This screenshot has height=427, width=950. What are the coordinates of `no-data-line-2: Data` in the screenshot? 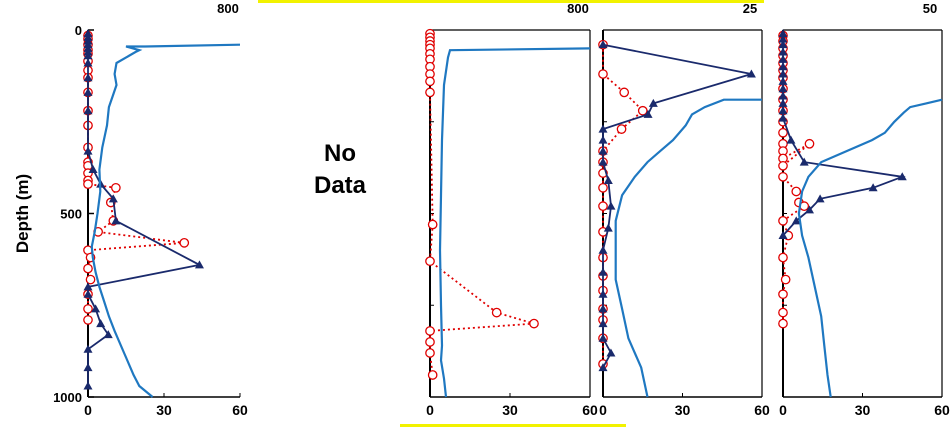 It's located at (340, 185).